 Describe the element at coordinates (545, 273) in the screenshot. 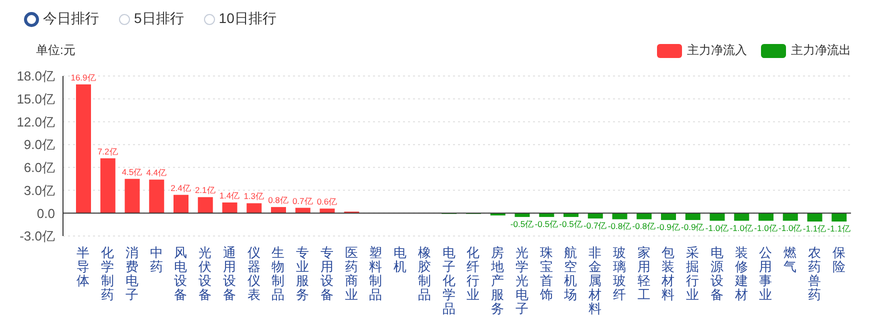

I see `x-tick-label: 珠宝首饰` at that location.